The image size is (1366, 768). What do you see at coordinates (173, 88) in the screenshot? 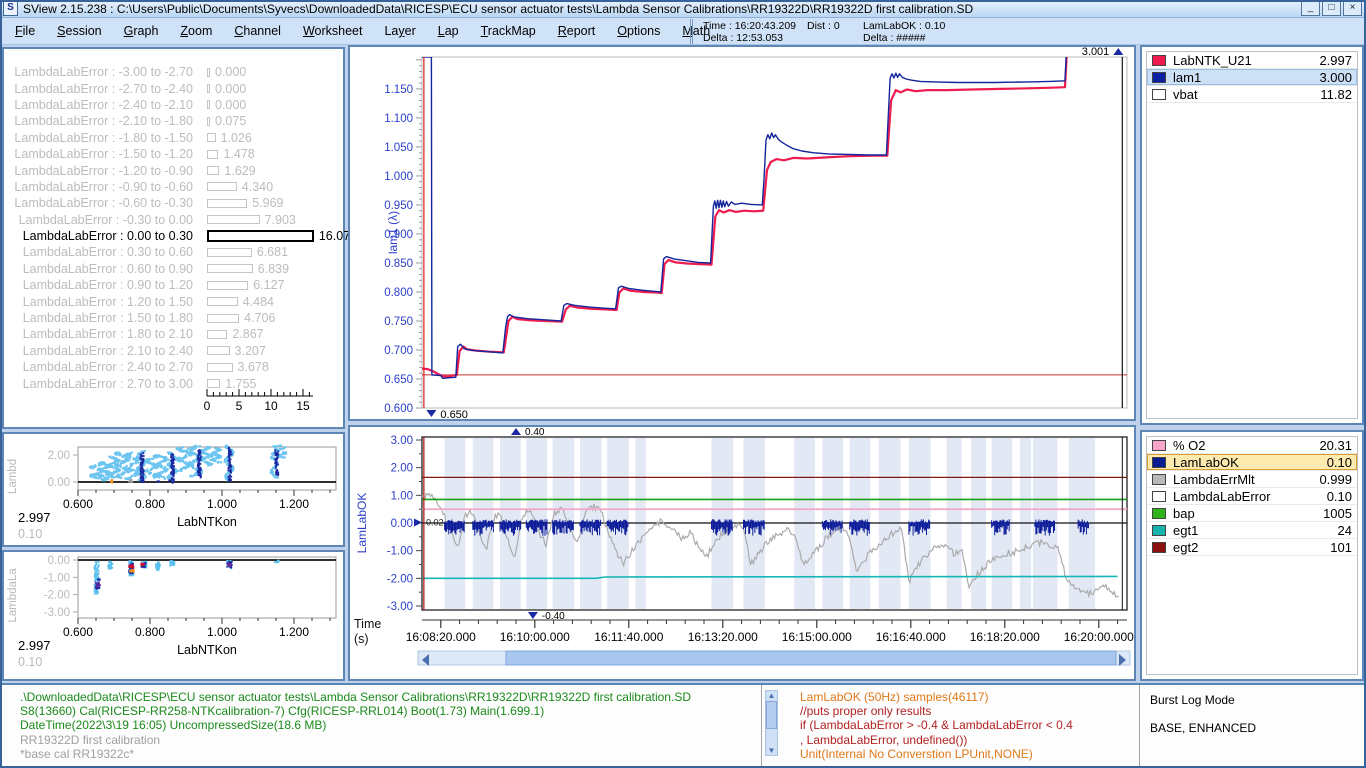
I see `histogram-row: LambdaLabError : -2.70 to -2.40 0.000` at bounding box center [173, 88].